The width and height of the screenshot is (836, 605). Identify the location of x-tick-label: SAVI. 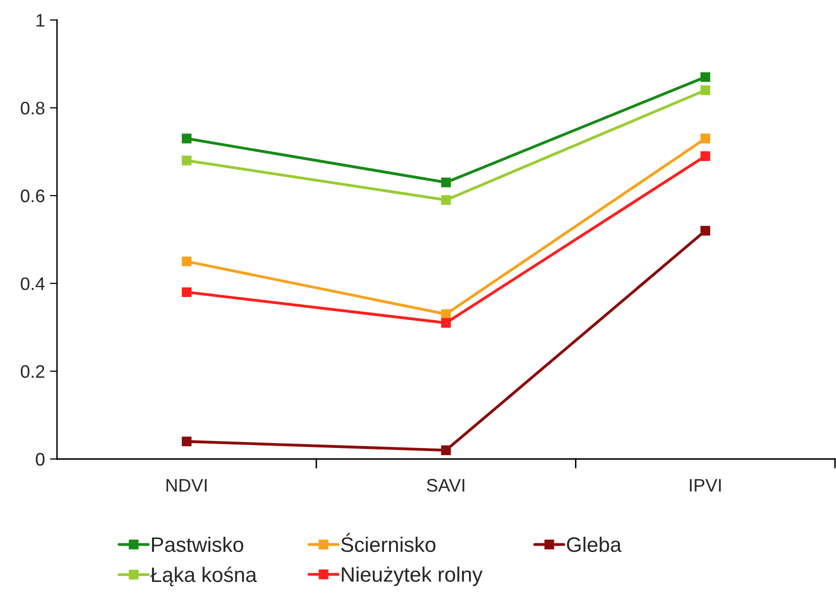
(445, 485).